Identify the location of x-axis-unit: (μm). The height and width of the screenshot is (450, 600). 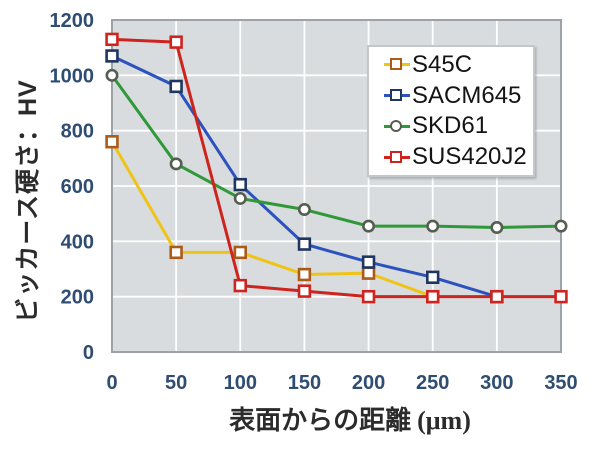
(444, 420).